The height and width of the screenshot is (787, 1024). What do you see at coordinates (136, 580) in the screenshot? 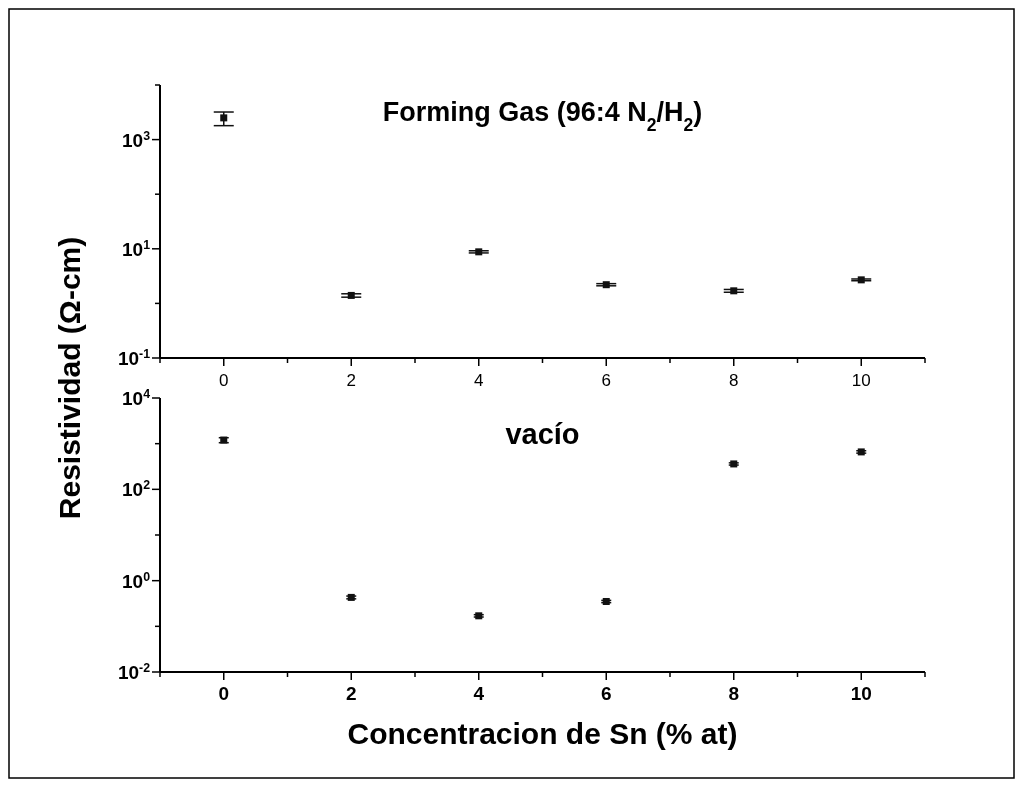
I see `y-tick-label: 10$^{0}$` at bounding box center [136, 580].